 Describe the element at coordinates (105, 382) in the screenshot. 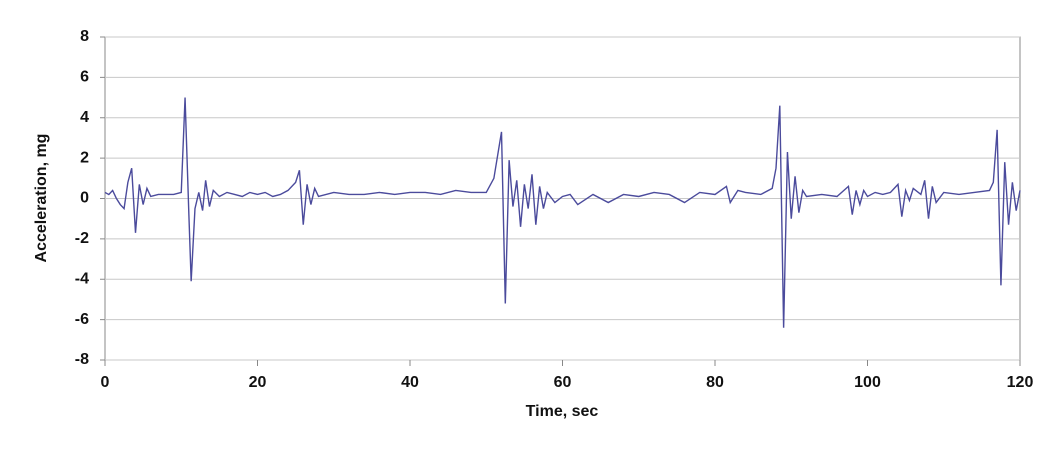

I see `x-tick-label: 0` at that location.